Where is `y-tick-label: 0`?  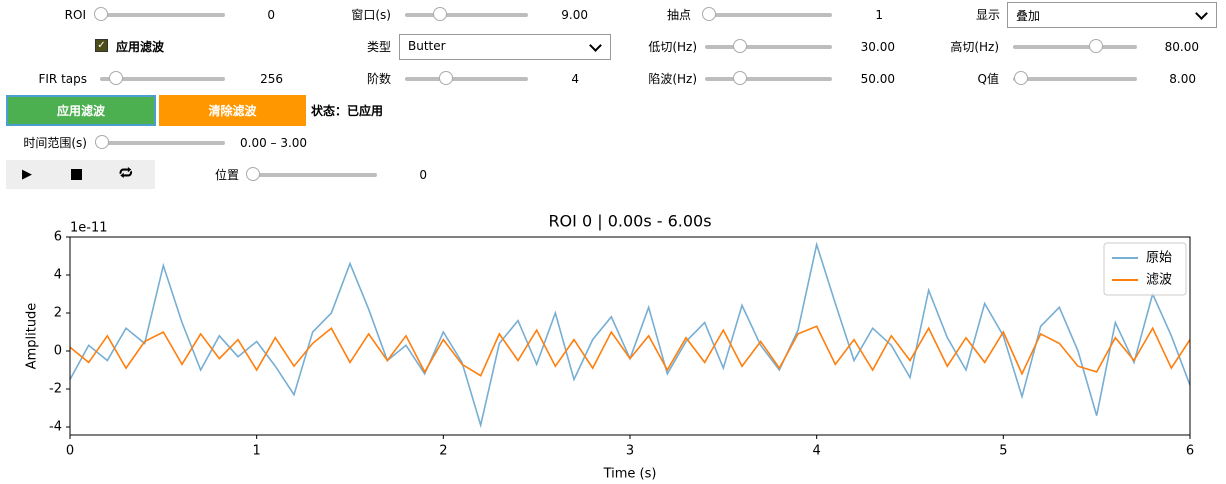 y-tick-label: 0 is located at coordinates (58, 351).